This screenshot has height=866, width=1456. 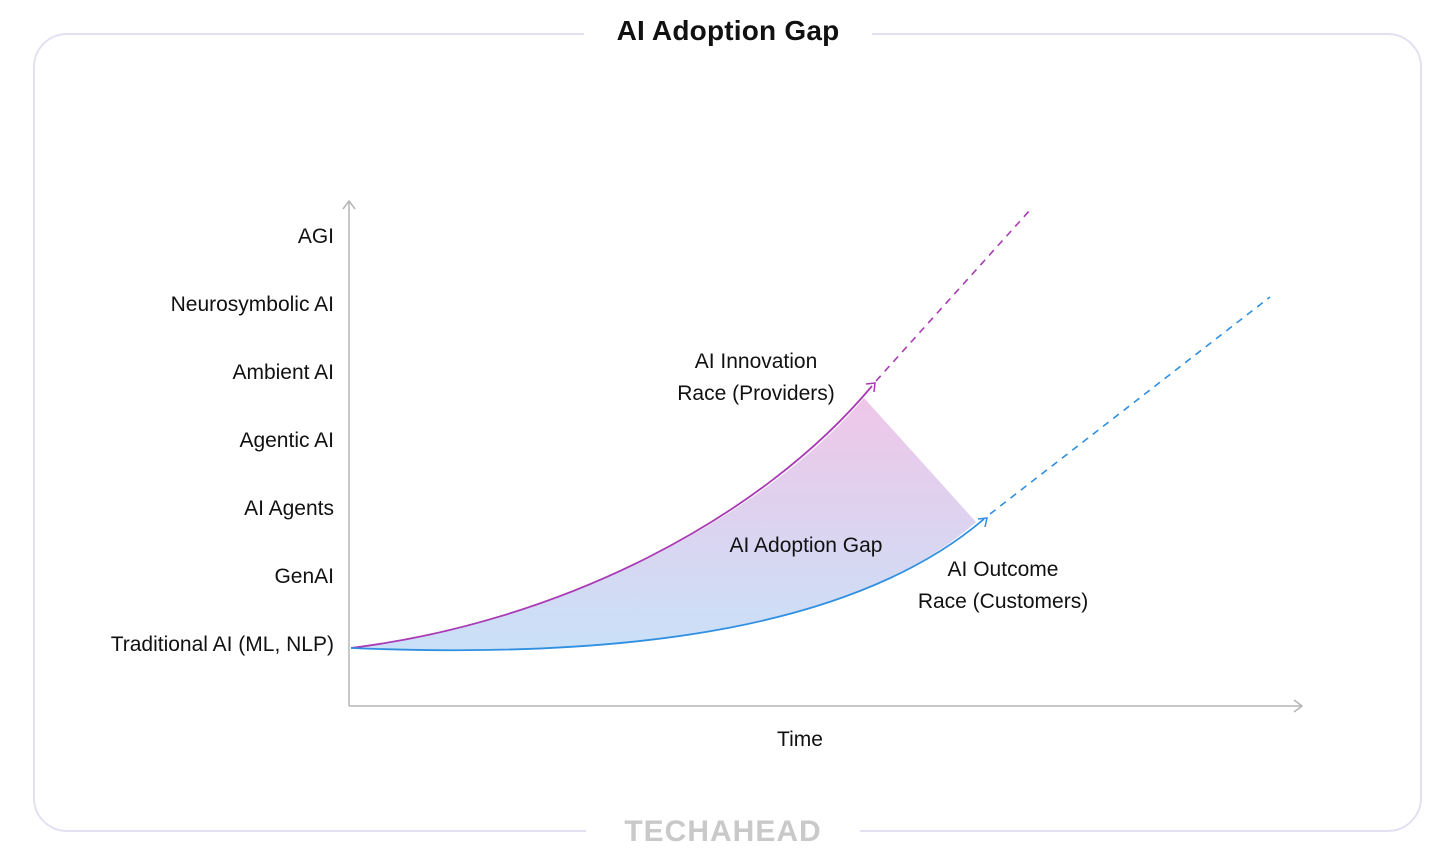 I want to click on y-level-agentic-ai: Agentic AI, so click(x=286, y=440).